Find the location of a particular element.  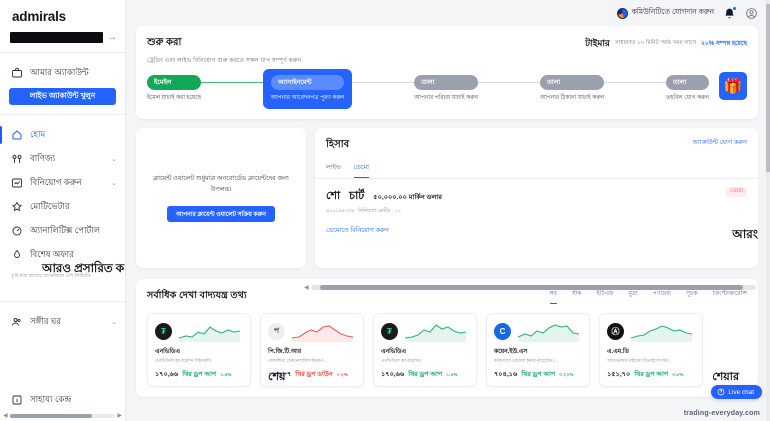

sidebar-promo-overlay-text: আরও প্রসারিত ক is located at coordinates (83, 268).